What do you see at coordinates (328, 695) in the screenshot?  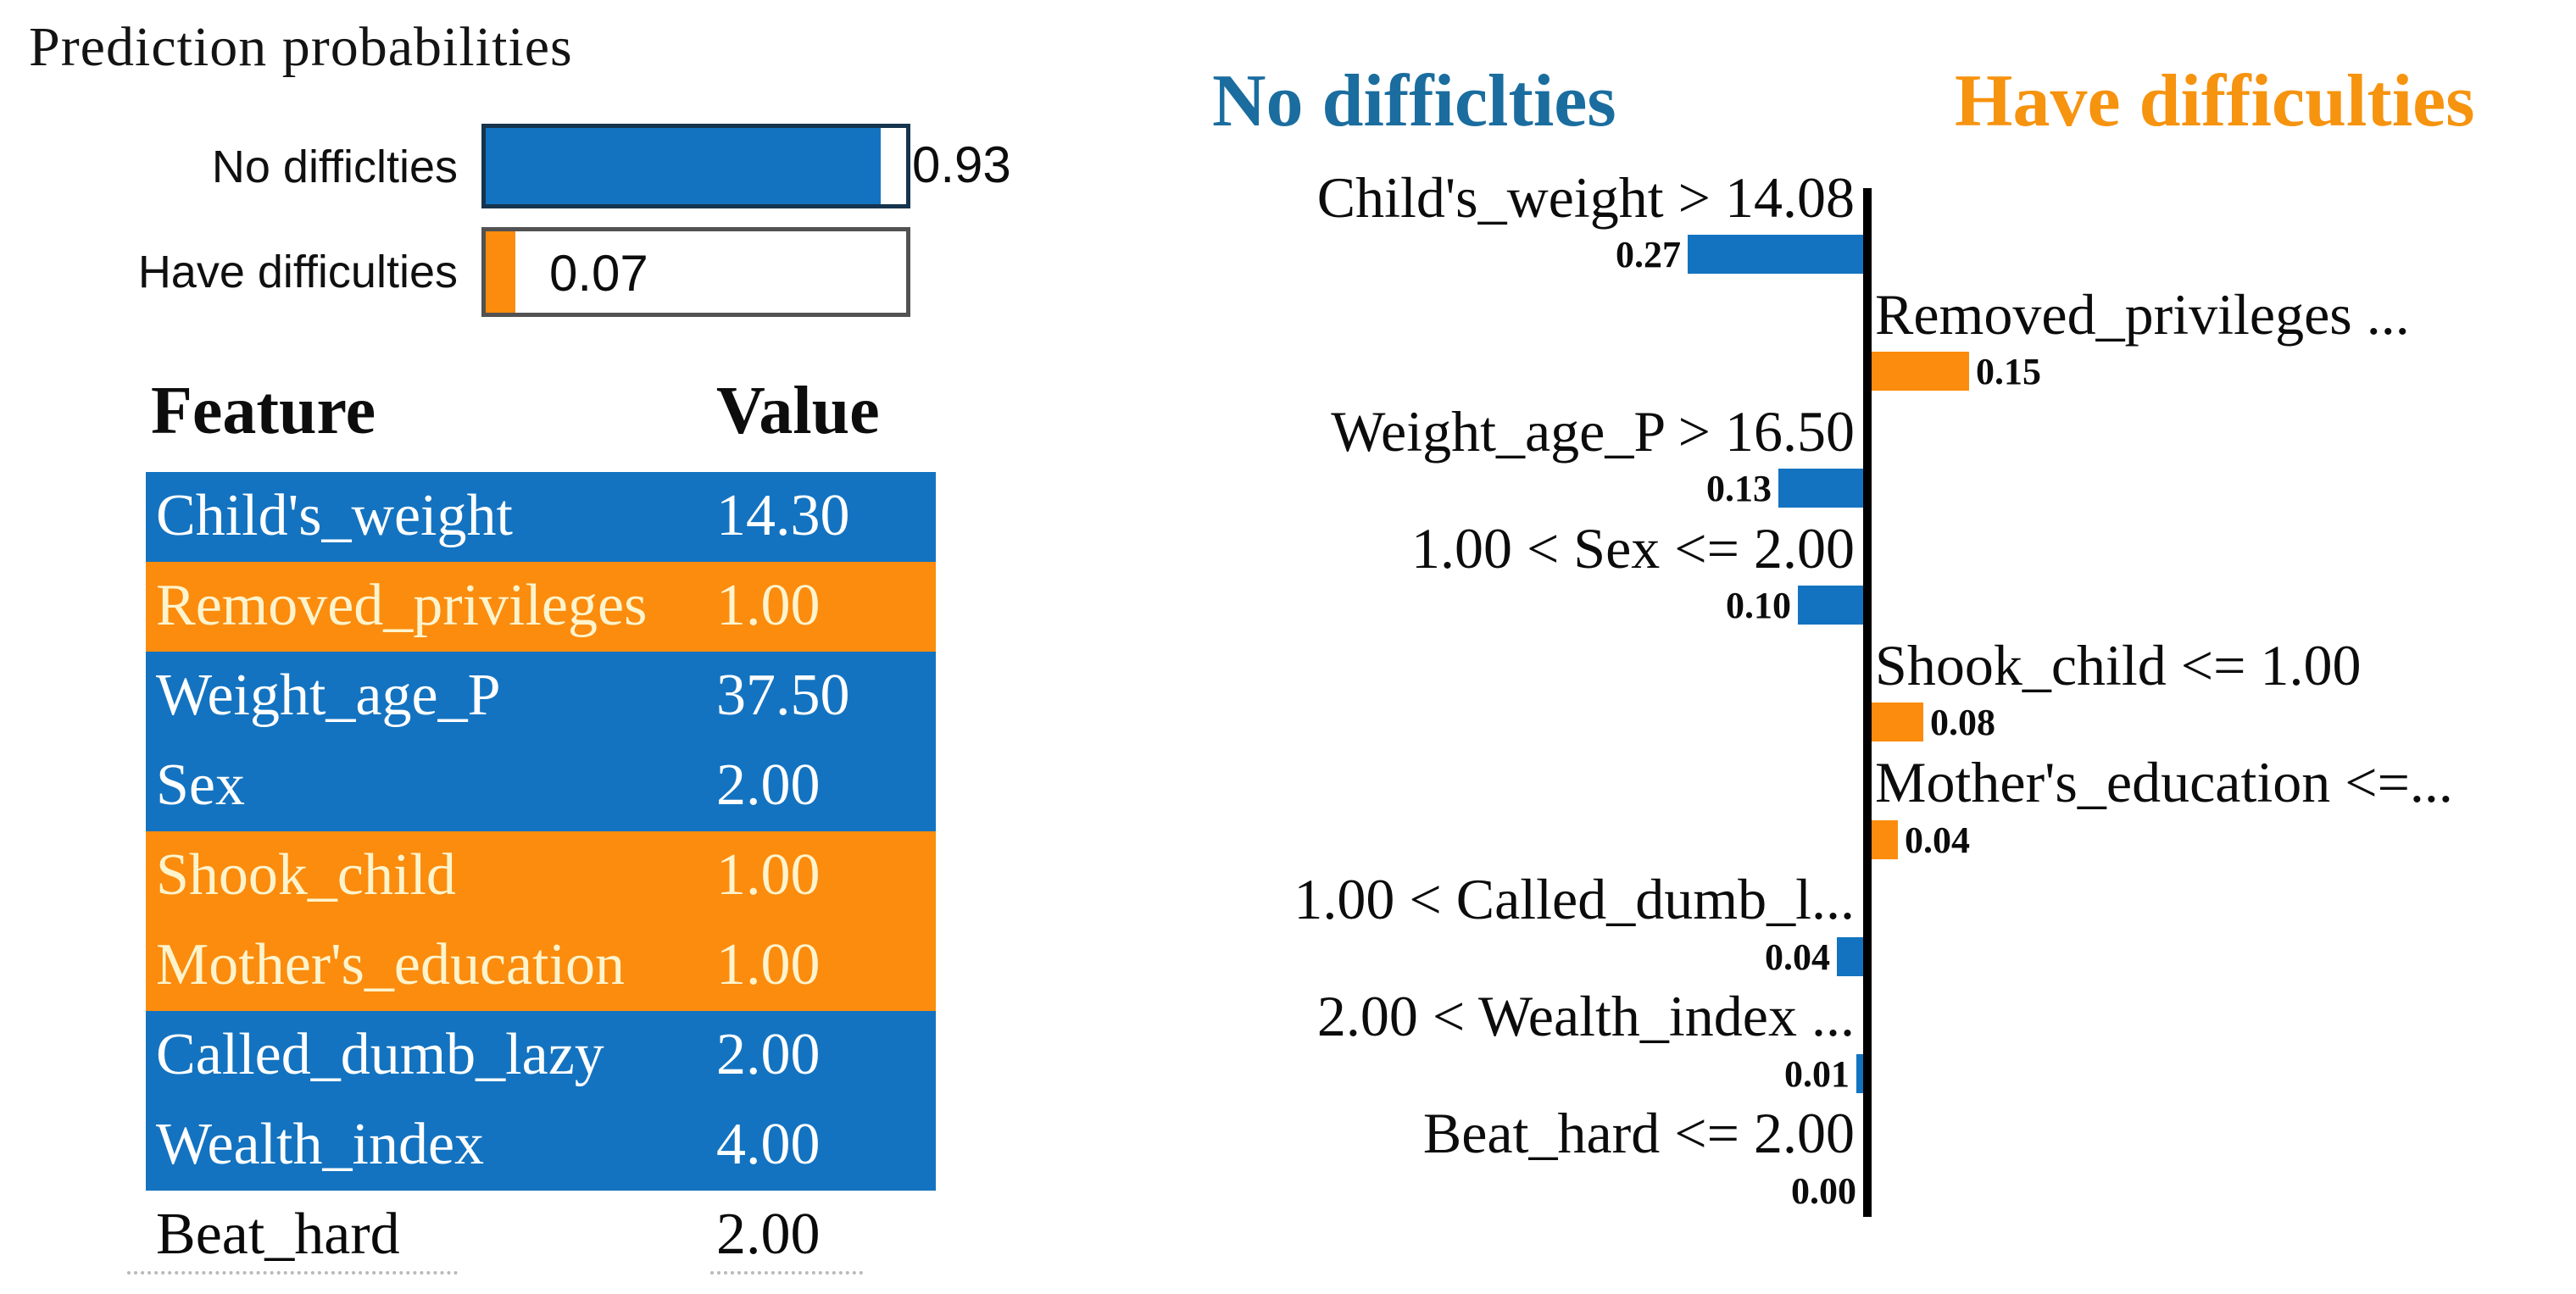 I see `feature-cell: Weight_age_P` at bounding box center [328, 695].